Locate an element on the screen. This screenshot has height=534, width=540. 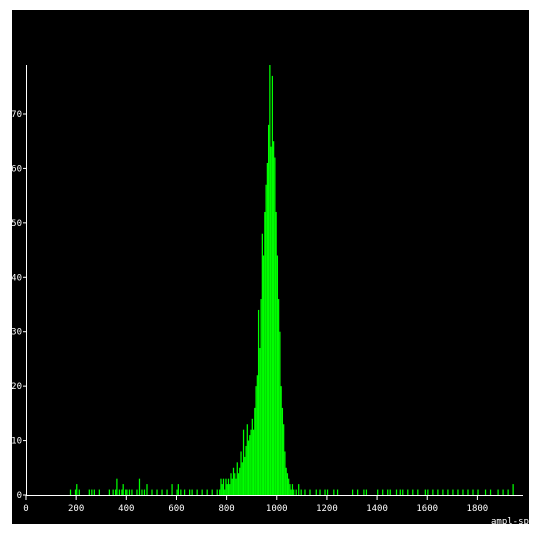
y-ticks: 0 10 20 30 40 50 60 70 is located at coordinates (19, 305).